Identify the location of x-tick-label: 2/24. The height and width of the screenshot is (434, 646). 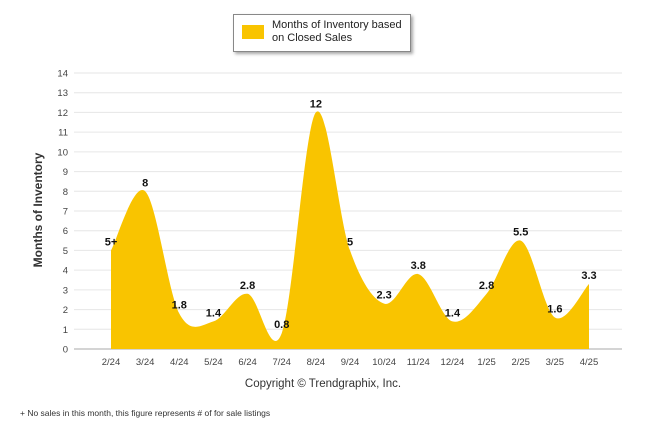
(111, 362).